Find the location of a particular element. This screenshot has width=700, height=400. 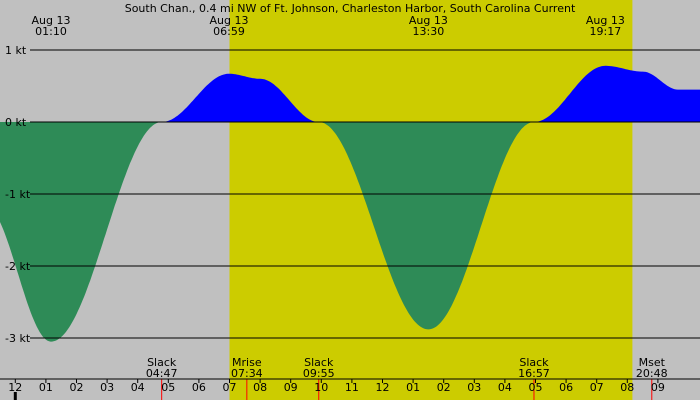

event-time-label: 09:55 is located at coordinates (319, 373).